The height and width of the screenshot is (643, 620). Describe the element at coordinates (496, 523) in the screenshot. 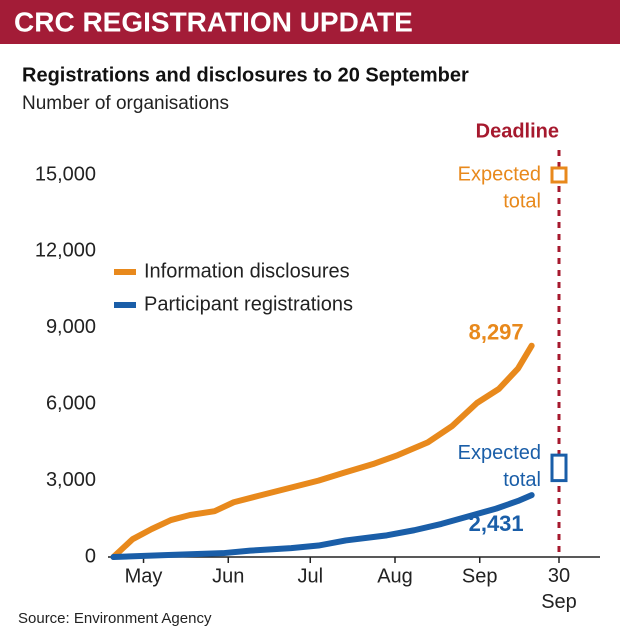

I see `value-label: 2,431` at that location.